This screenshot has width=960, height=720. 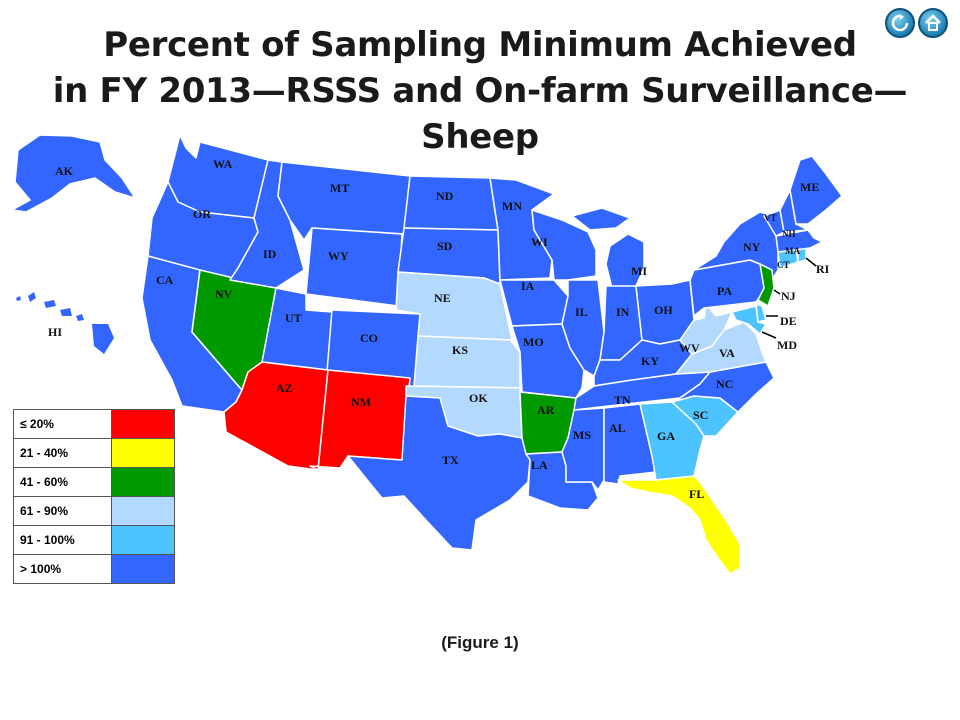 I want to click on state-NC, so click(x=723, y=387).